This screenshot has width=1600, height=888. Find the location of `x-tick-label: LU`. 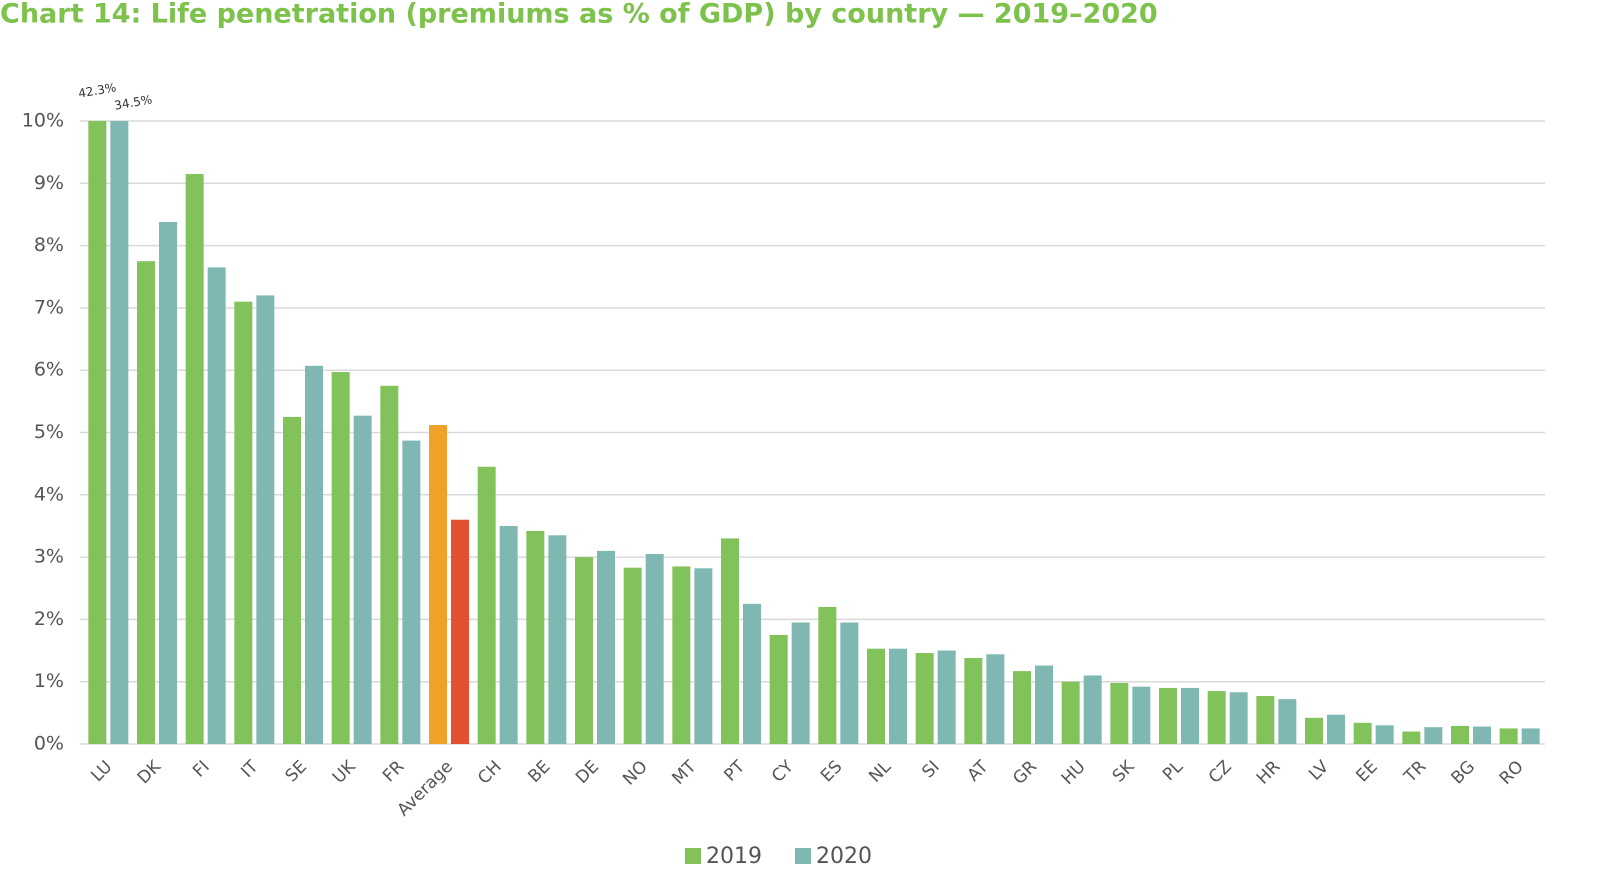

x-tick-label: LU is located at coordinates (101, 771).